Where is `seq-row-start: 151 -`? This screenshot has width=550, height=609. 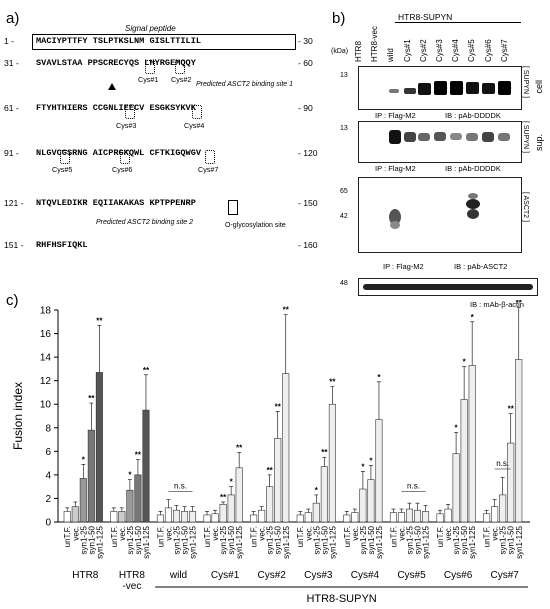 seq-row-start: 151 - is located at coordinates (14, 245).